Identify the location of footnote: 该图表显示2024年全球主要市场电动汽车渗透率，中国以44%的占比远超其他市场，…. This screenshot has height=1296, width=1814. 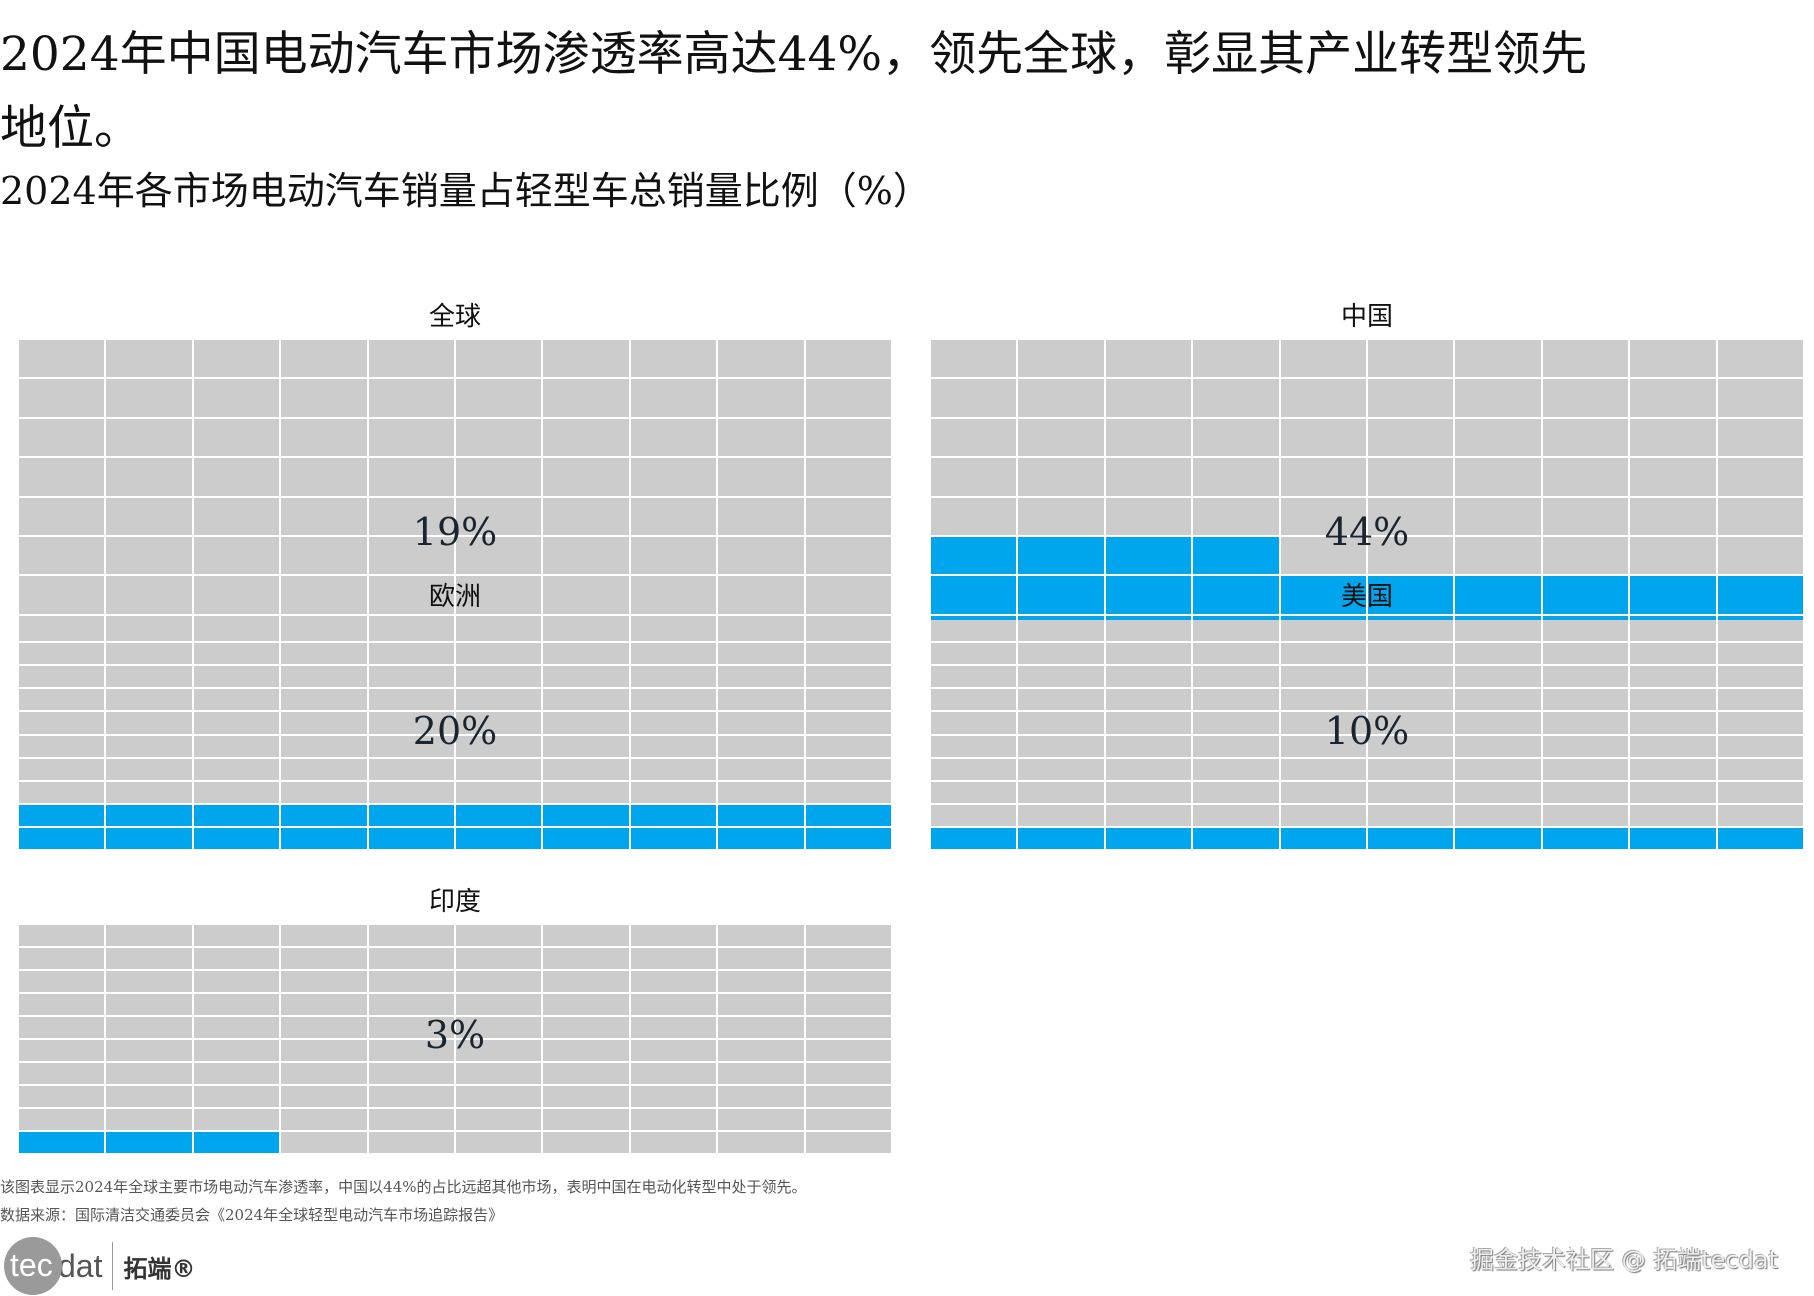
(403, 1187).